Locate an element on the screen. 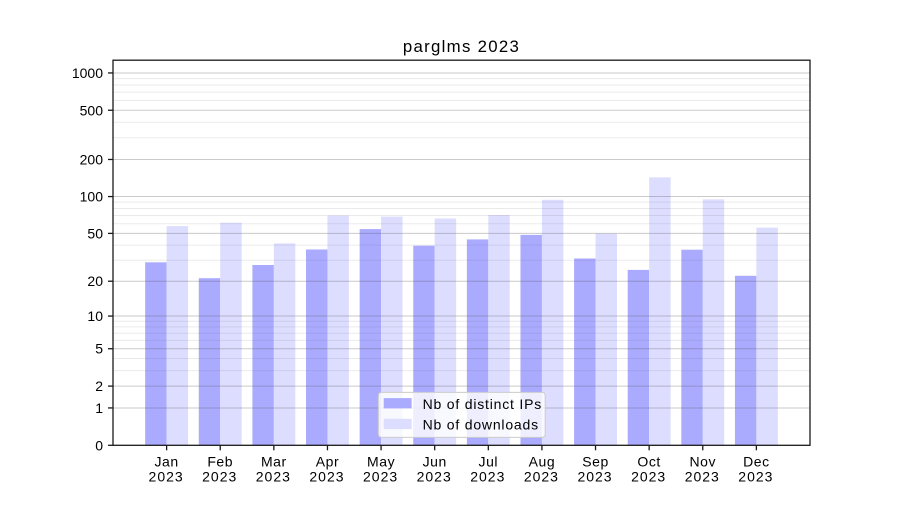  svg-text: Jan is located at coordinates (167, 461).